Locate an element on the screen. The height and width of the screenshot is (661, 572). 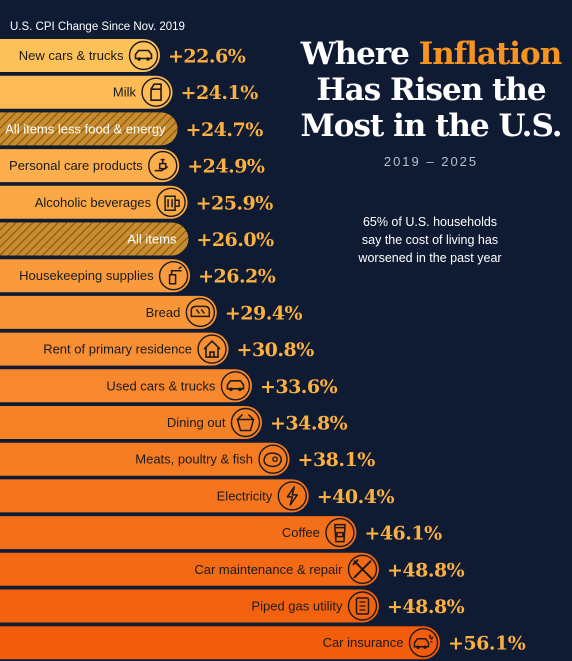
chart-subtitle: 2019 – 2025 is located at coordinates (431, 161).